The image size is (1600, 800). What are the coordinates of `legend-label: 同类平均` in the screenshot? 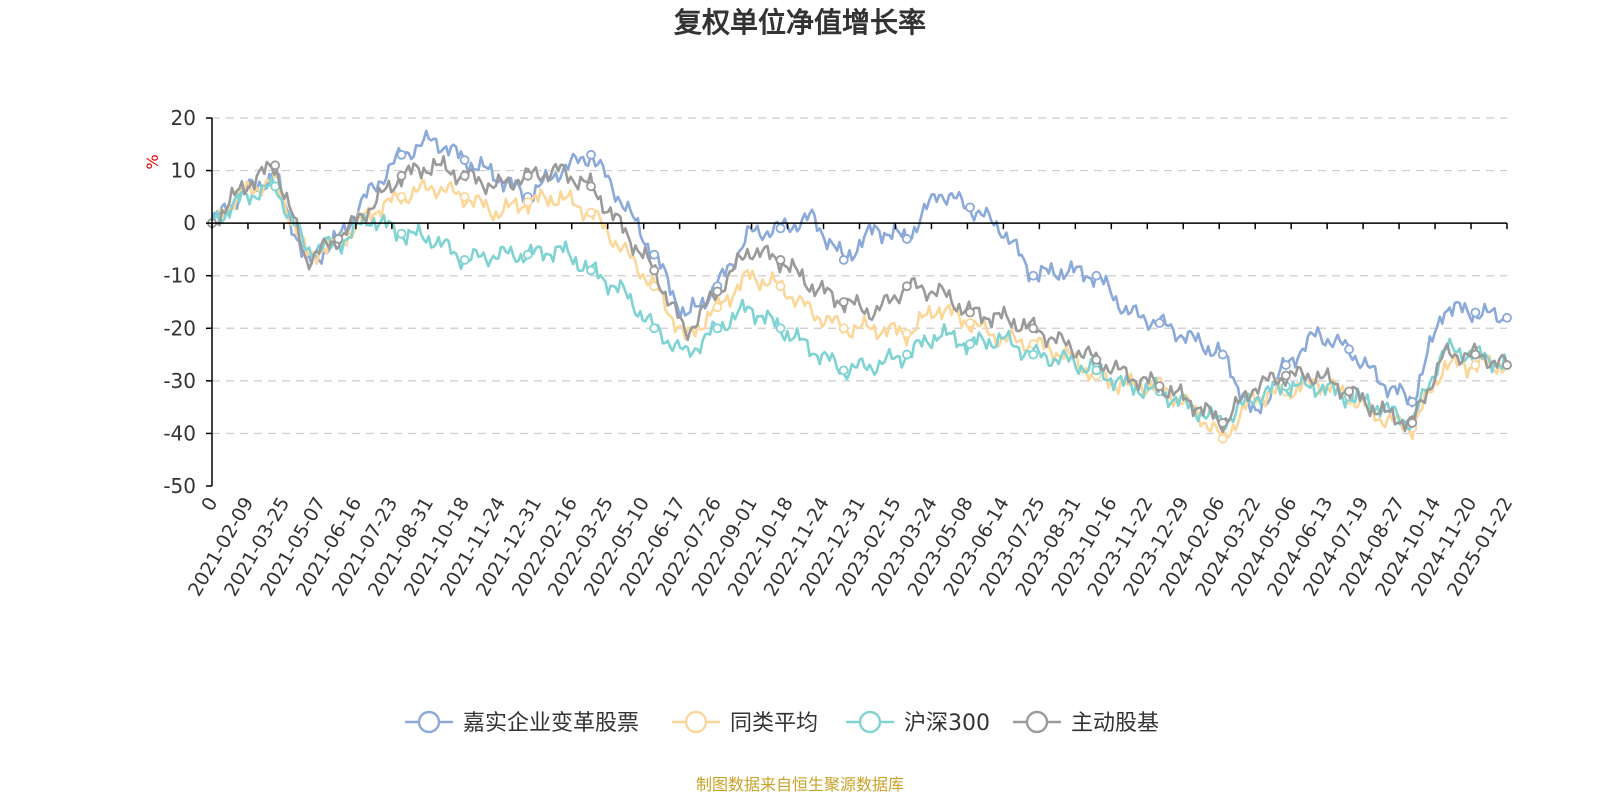 It's located at (774, 723).